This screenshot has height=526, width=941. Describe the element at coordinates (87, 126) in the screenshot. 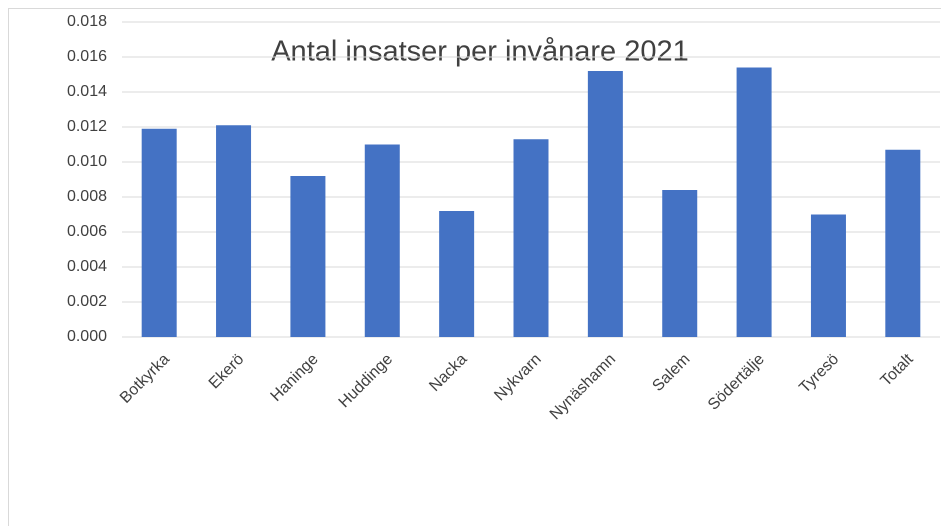

I see `y-tick-label: 0.012` at that location.